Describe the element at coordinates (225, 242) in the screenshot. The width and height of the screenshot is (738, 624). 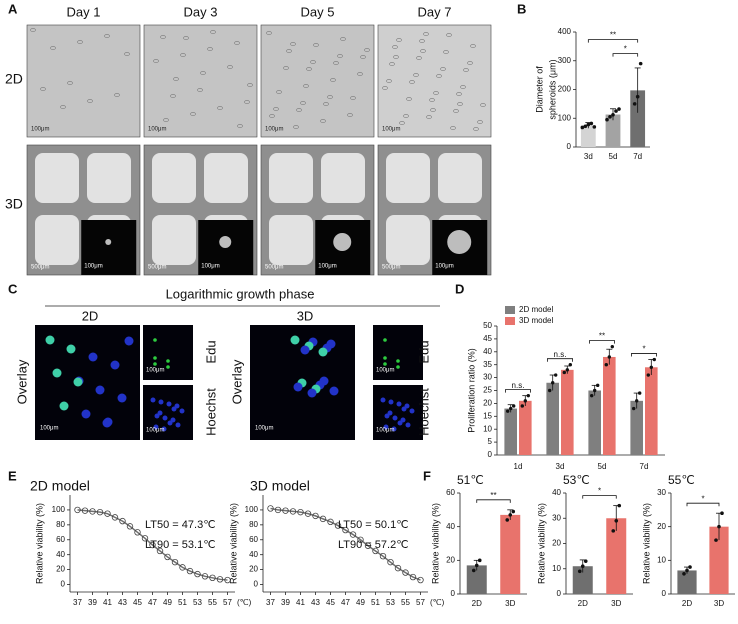
I see `spheroid` at that location.